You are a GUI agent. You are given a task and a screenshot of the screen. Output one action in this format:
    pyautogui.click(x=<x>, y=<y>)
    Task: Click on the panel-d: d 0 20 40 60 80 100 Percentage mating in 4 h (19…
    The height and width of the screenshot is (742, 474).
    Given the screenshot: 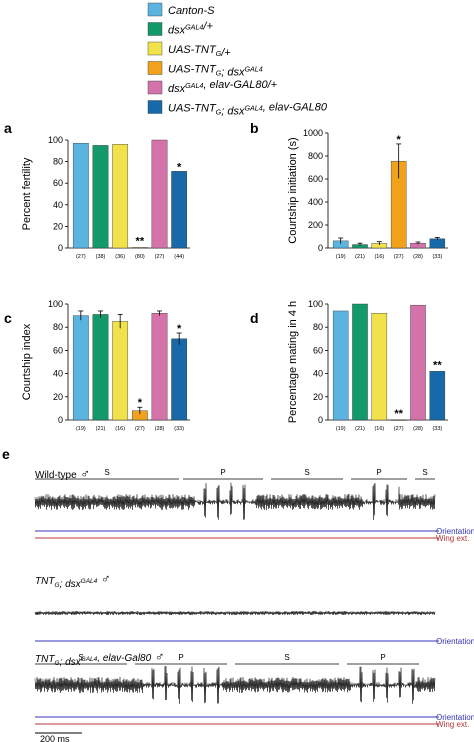 What is the action you would take?
    pyautogui.click(x=349, y=365)
    